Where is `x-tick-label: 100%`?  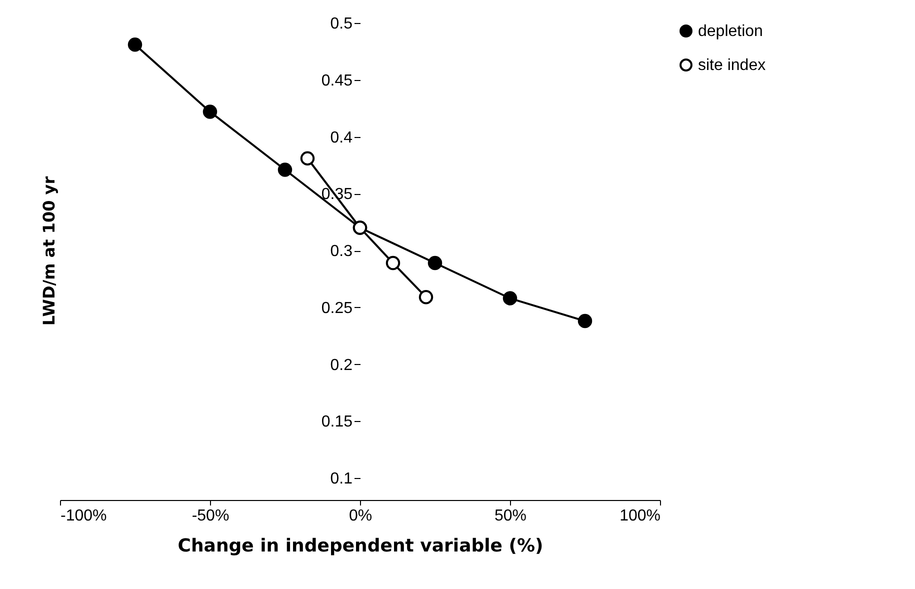 x-tick-label: 100% is located at coordinates (640, 516).